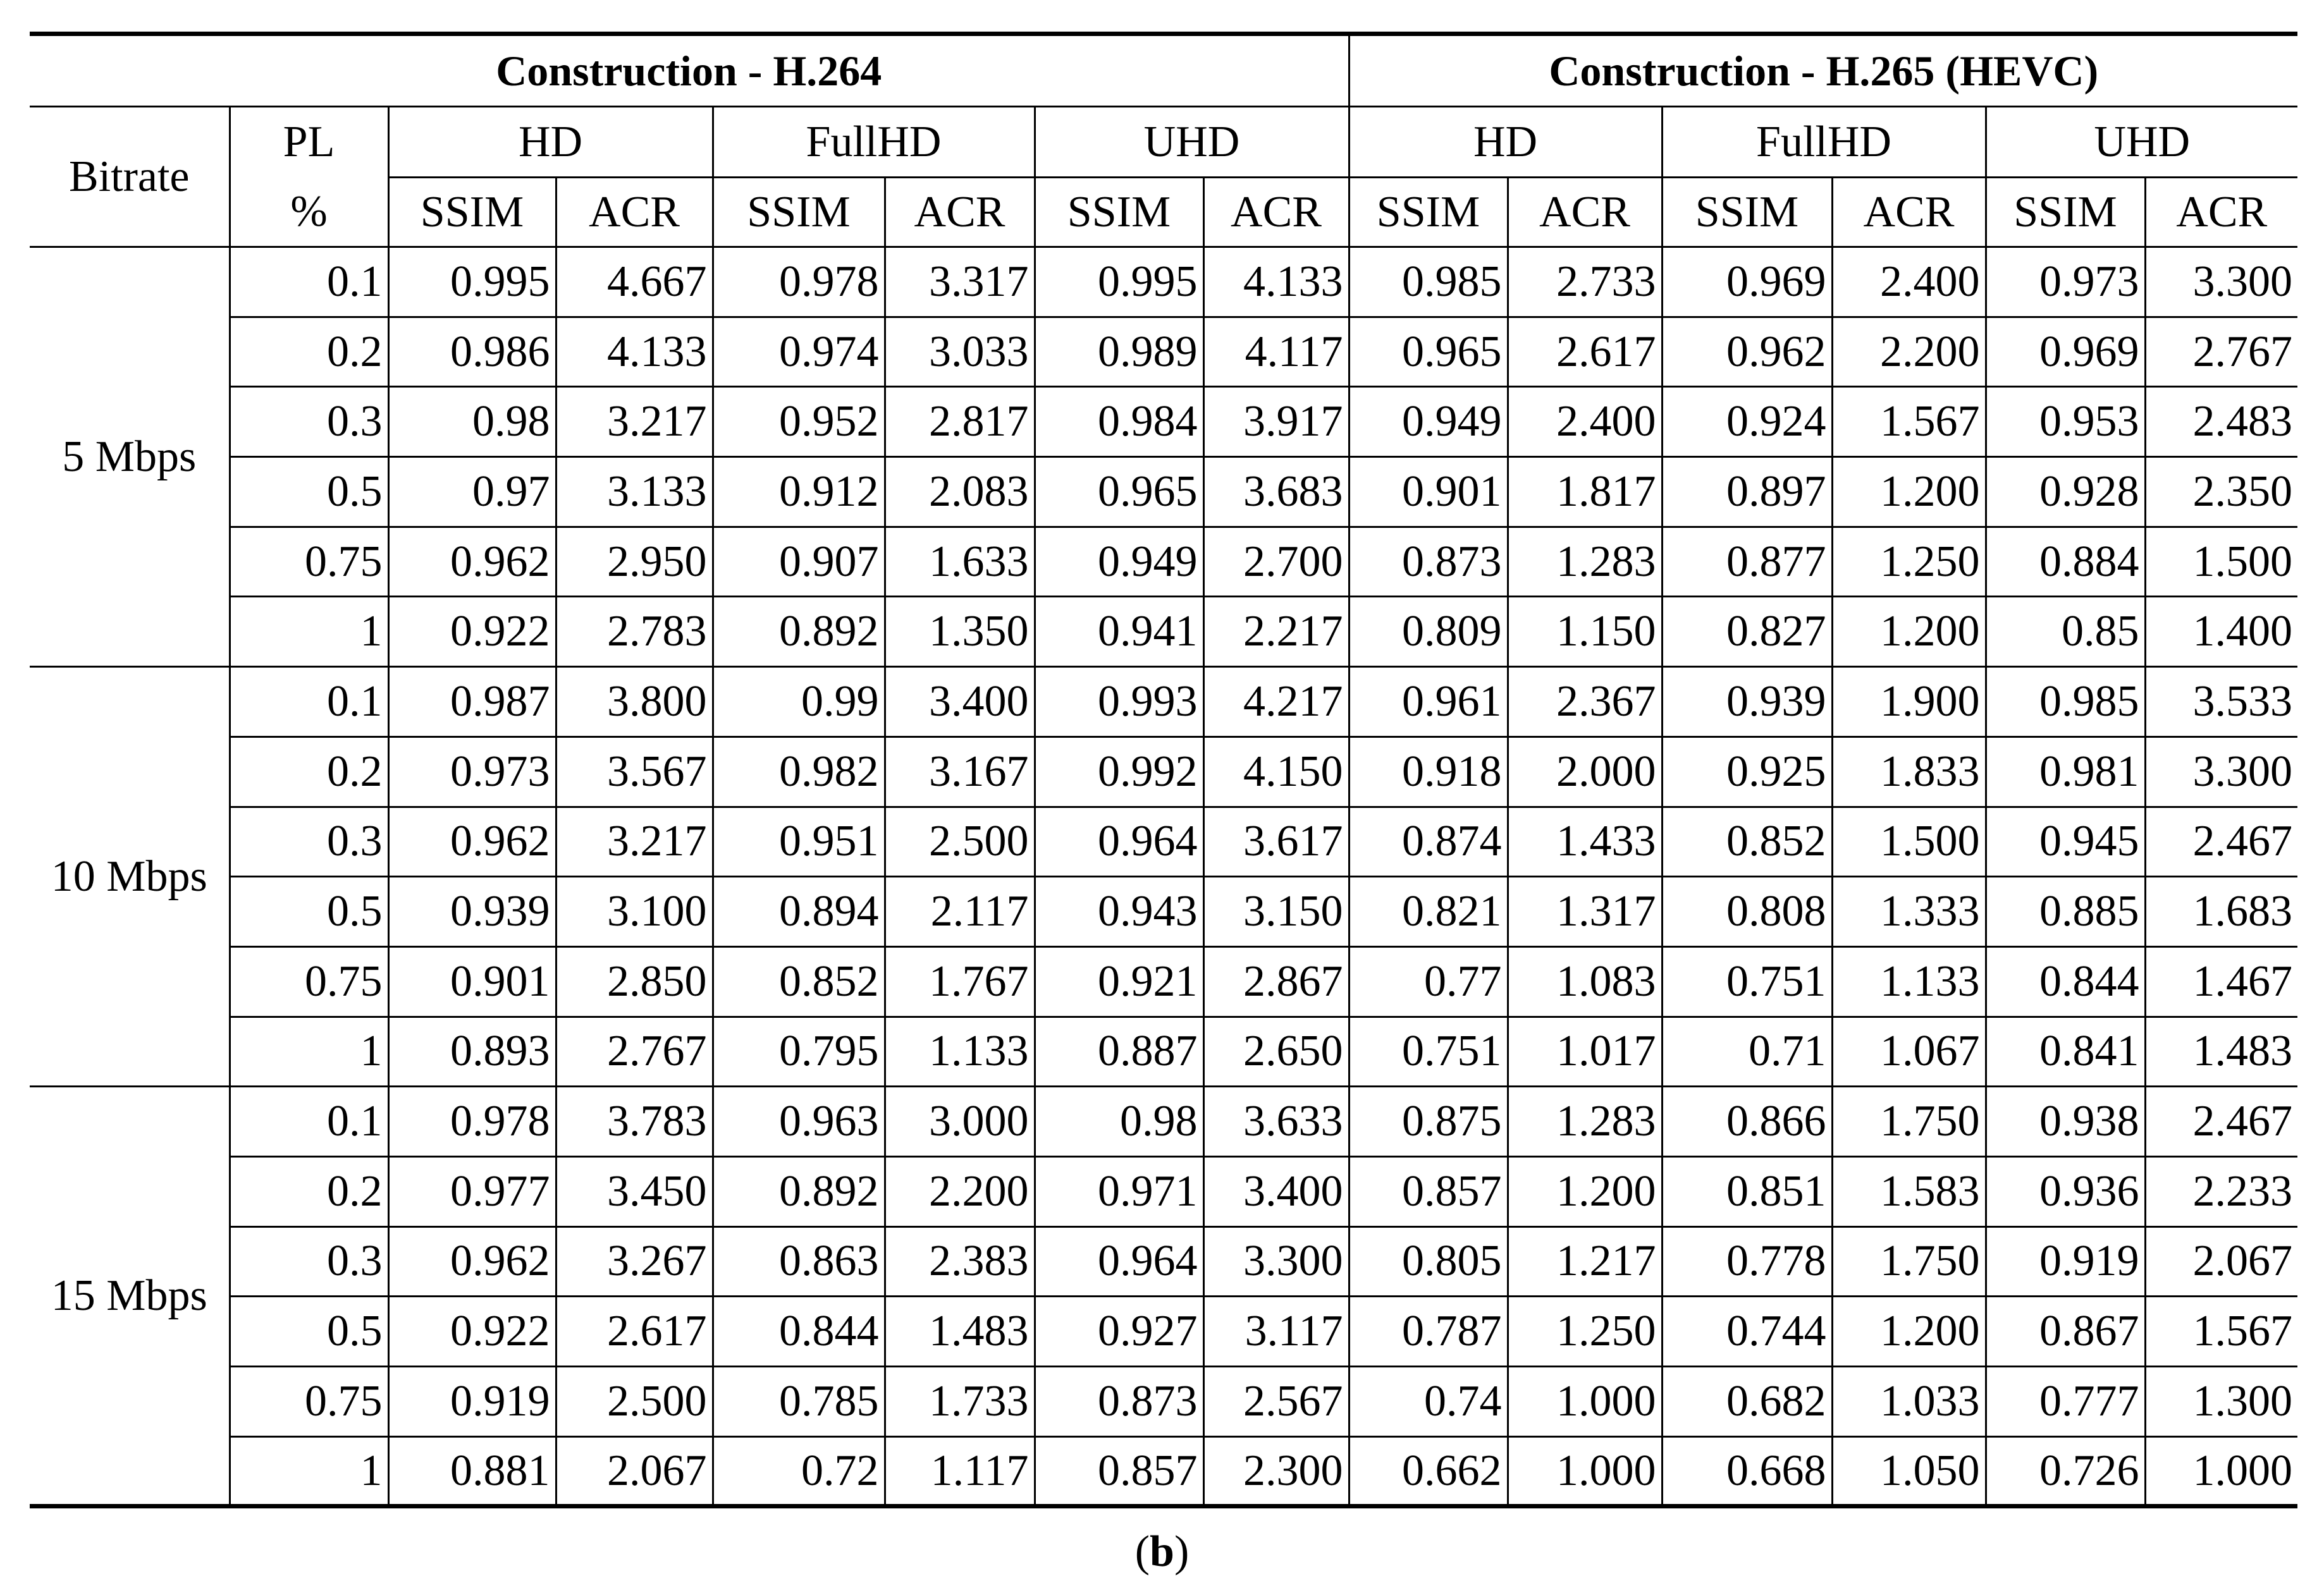  Describe the element at coordinates (310, 1262) in the screenshot. I see `pl-value: 0.3` at that location.